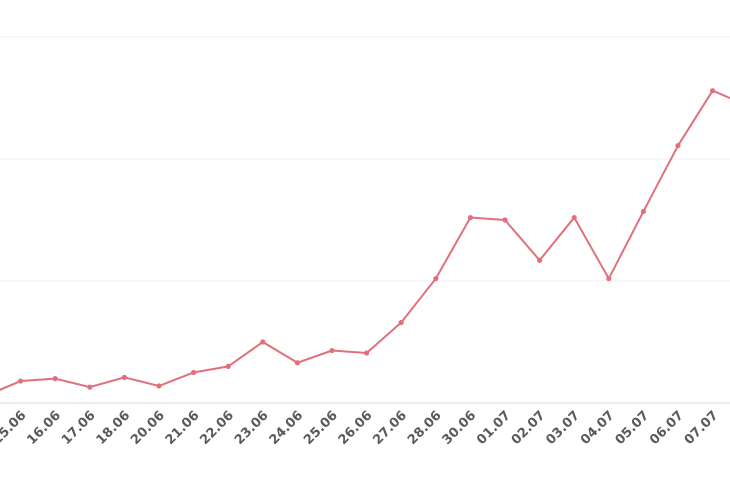  I want to click on x-tick-label: 03.07, so click(563, 428).